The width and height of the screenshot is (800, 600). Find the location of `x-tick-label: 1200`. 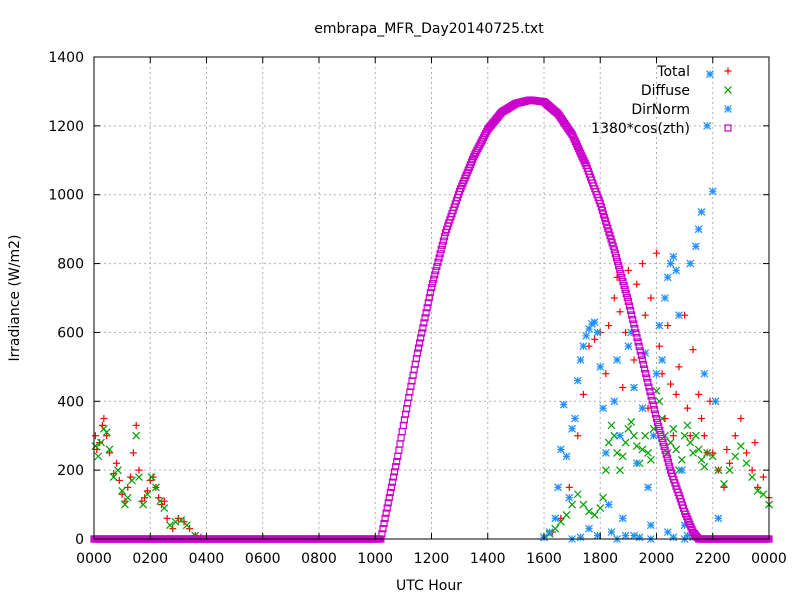

x-tick-label: 1200 is located at coordinates (432, 559).